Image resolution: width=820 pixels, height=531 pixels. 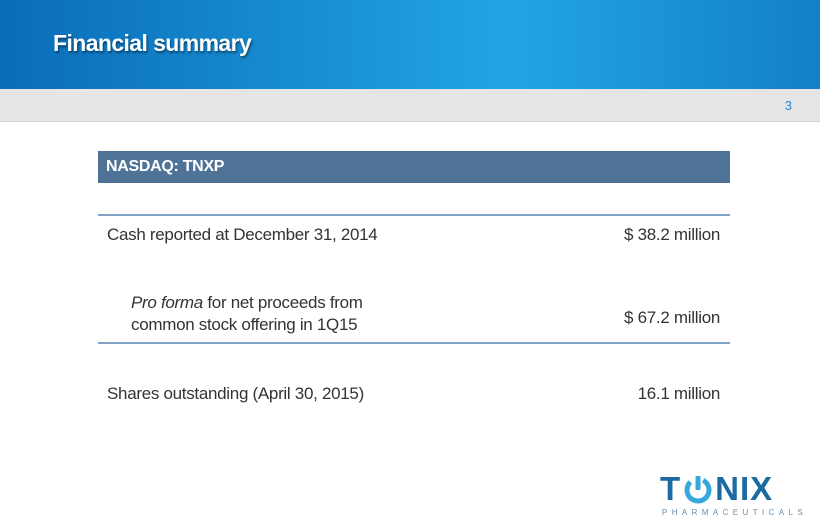 I want to click on proforma-line-2: common stock offering in 1Q15, so click(x=244, y=324).